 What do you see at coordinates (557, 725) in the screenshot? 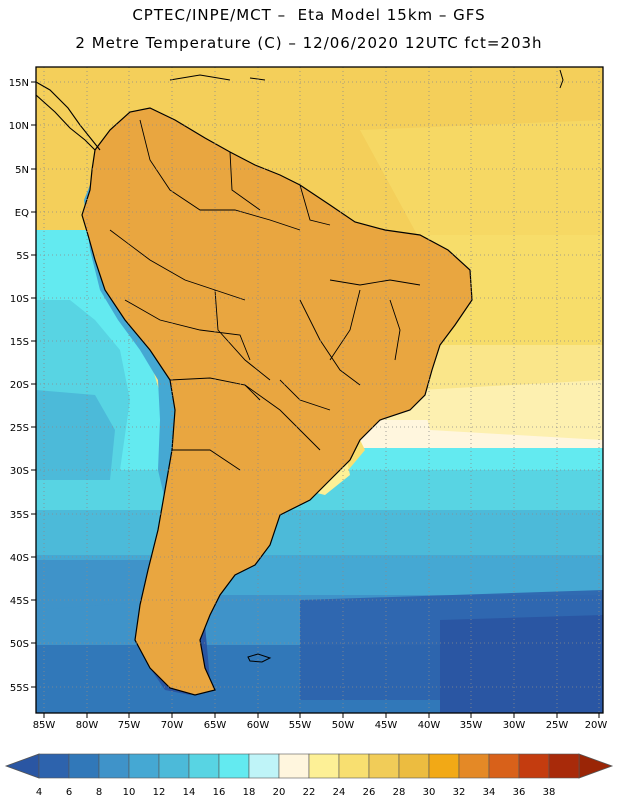
I see `lon-label: 25W` at bounding box center [557, 725].